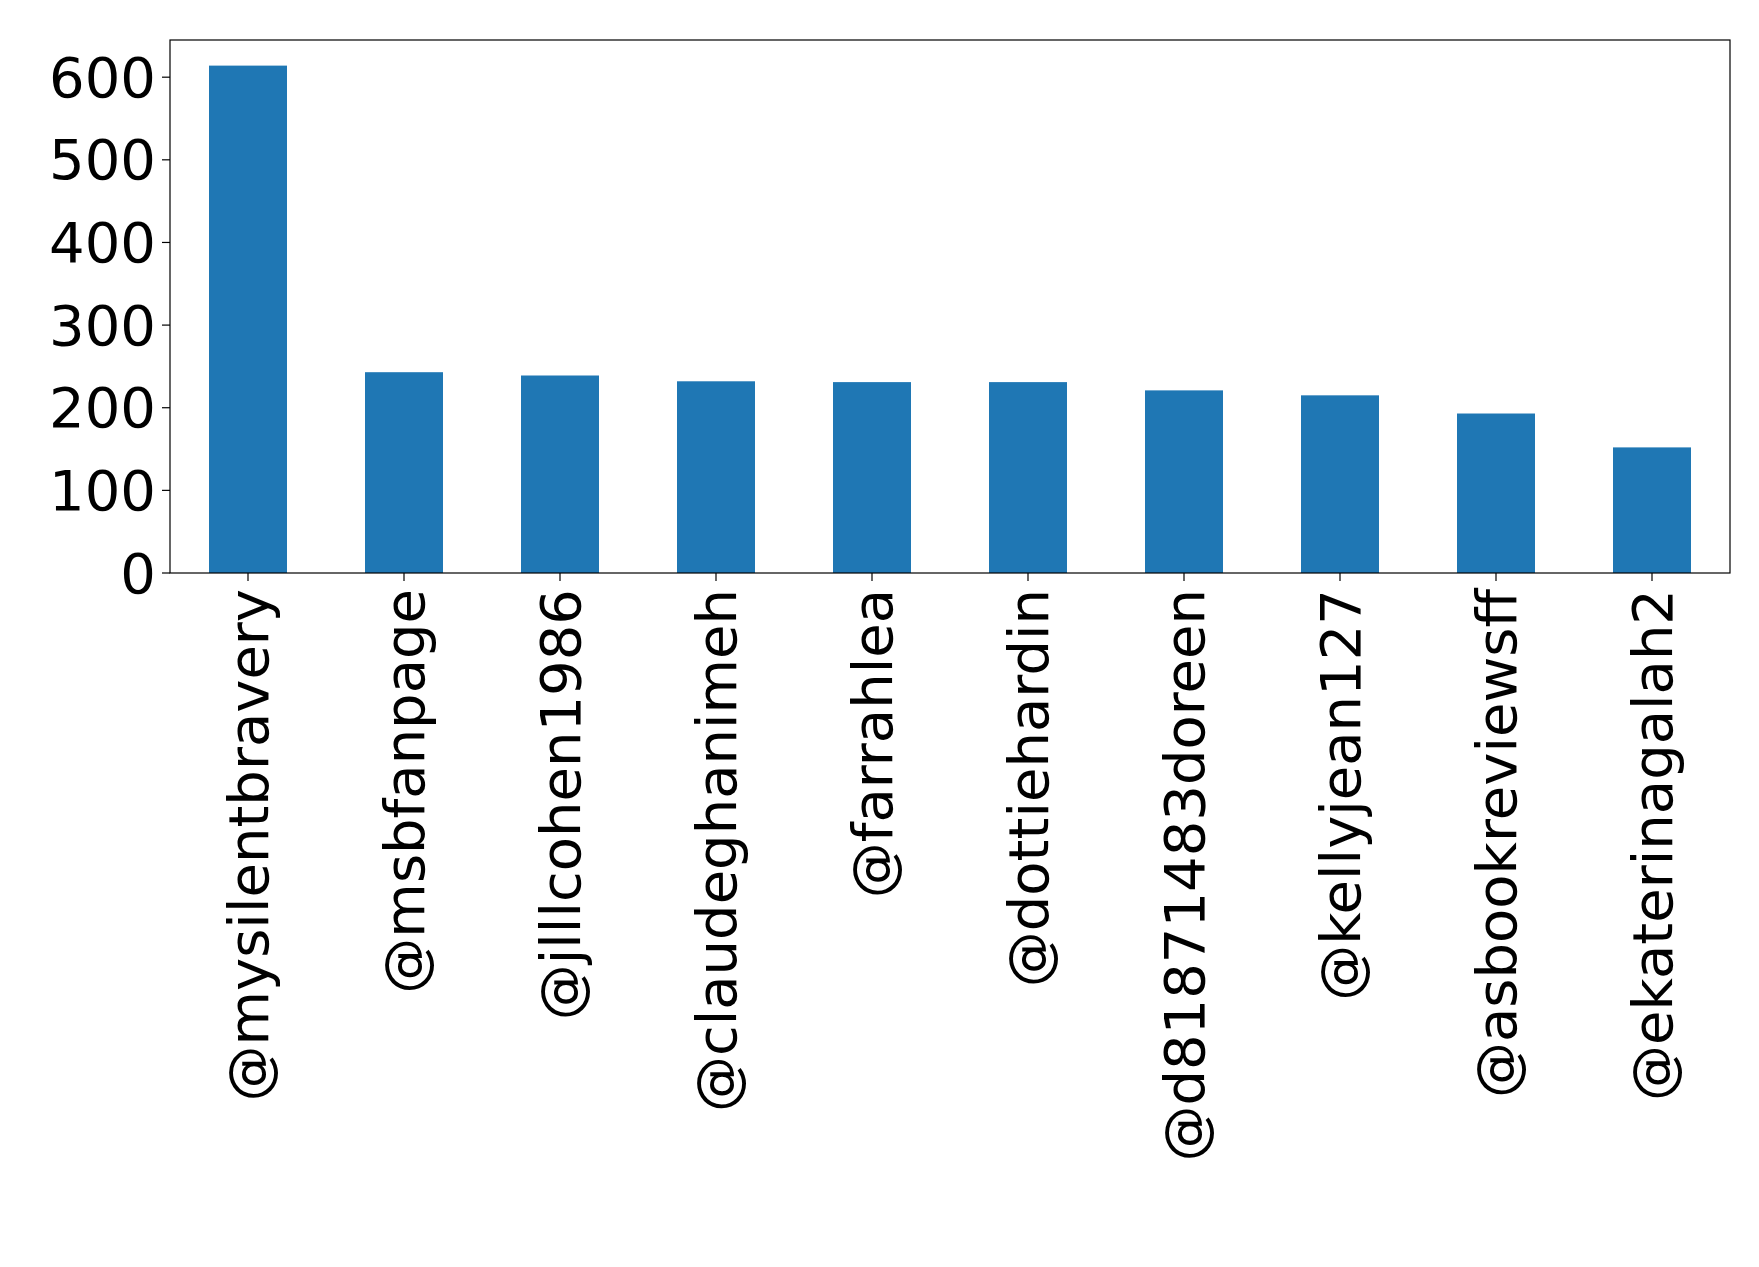 The image size is (1759, 1267). I want to click on x-tick-label: @dottiehardin, so click(1028, 788).